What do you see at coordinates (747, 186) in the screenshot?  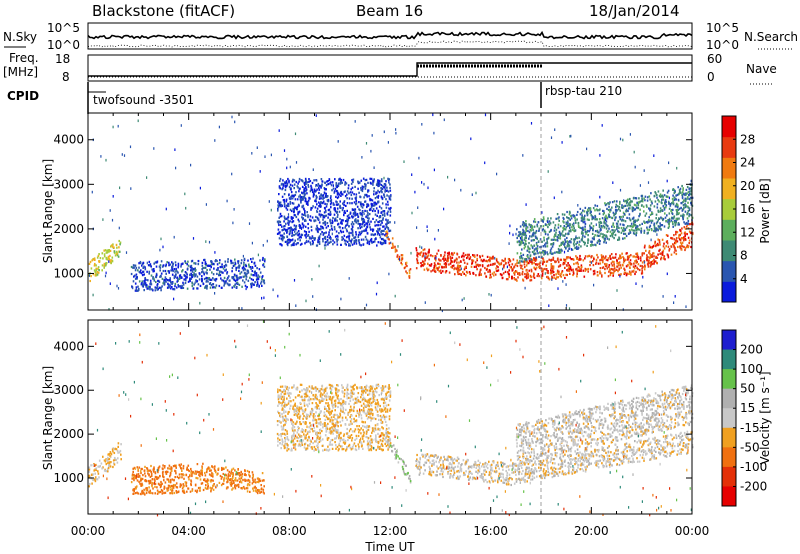 I see `colorbar-tick-label: 20` at bounding box center [747, 186].